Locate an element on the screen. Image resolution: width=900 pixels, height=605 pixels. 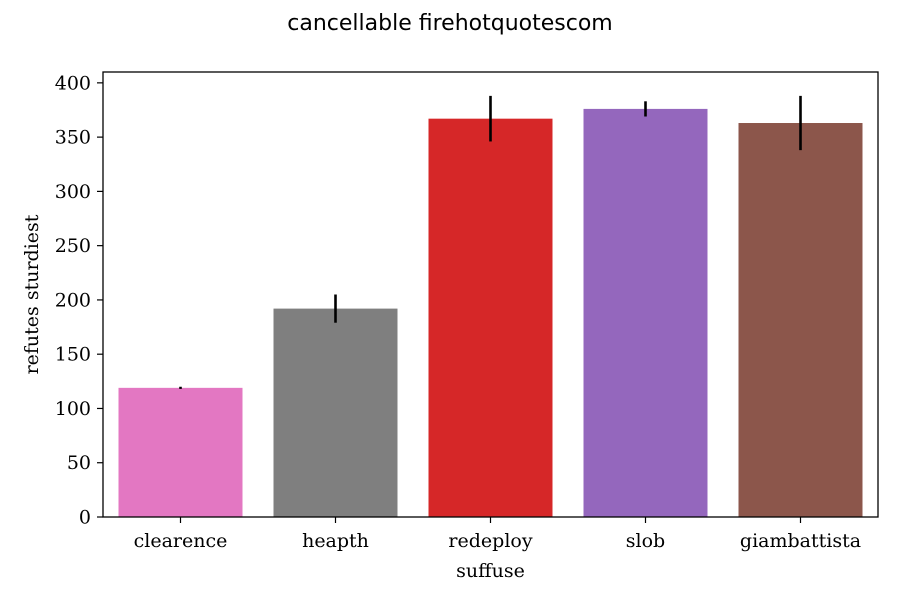
y-tick-label: 0 is located at coordinates (85, 518).